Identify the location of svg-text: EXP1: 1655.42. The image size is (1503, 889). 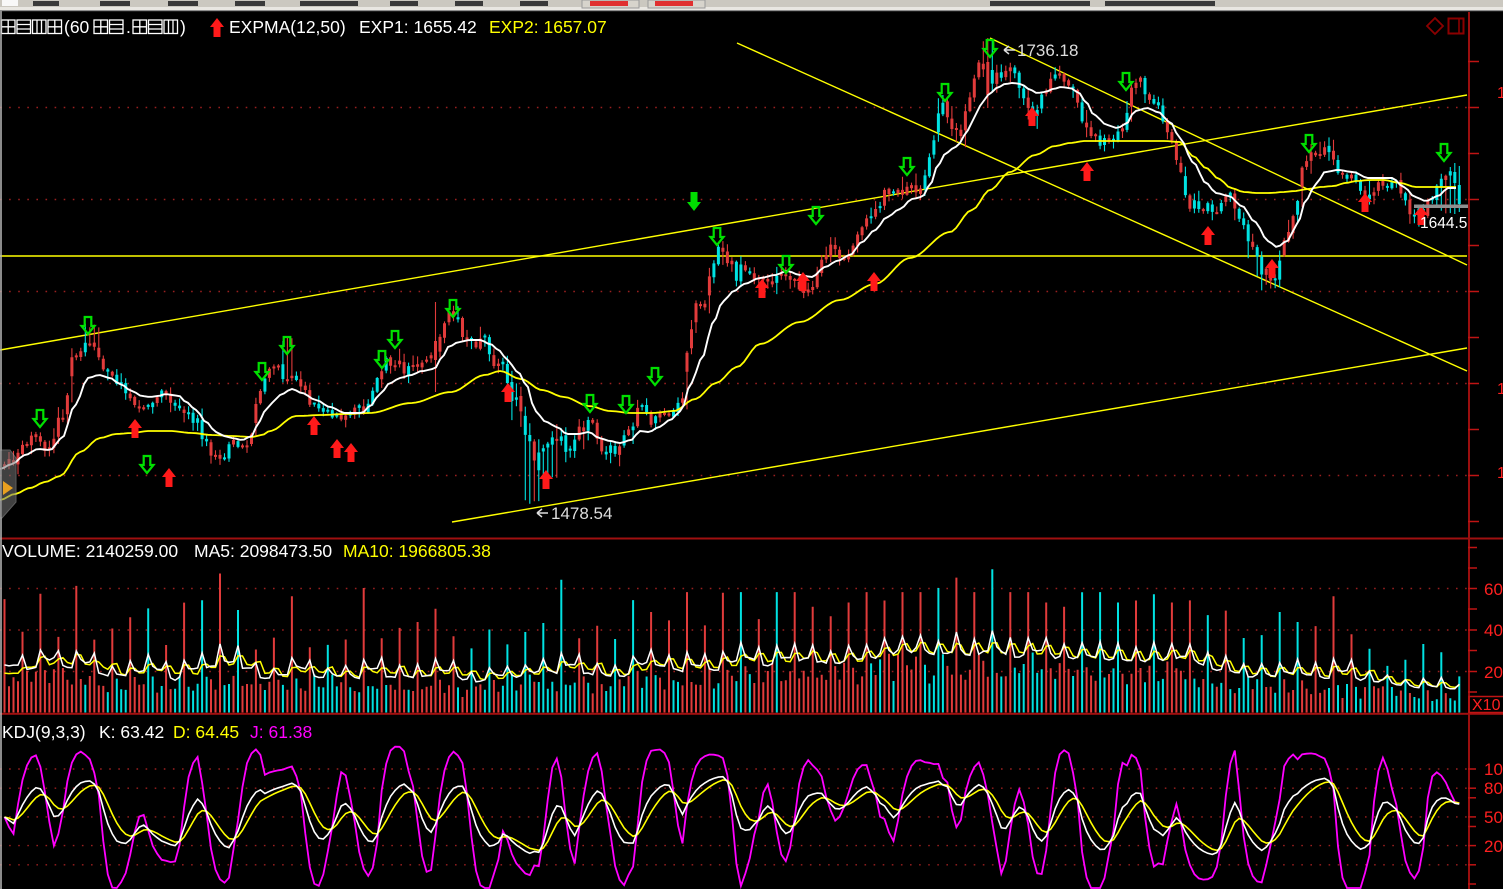
(418, 27).